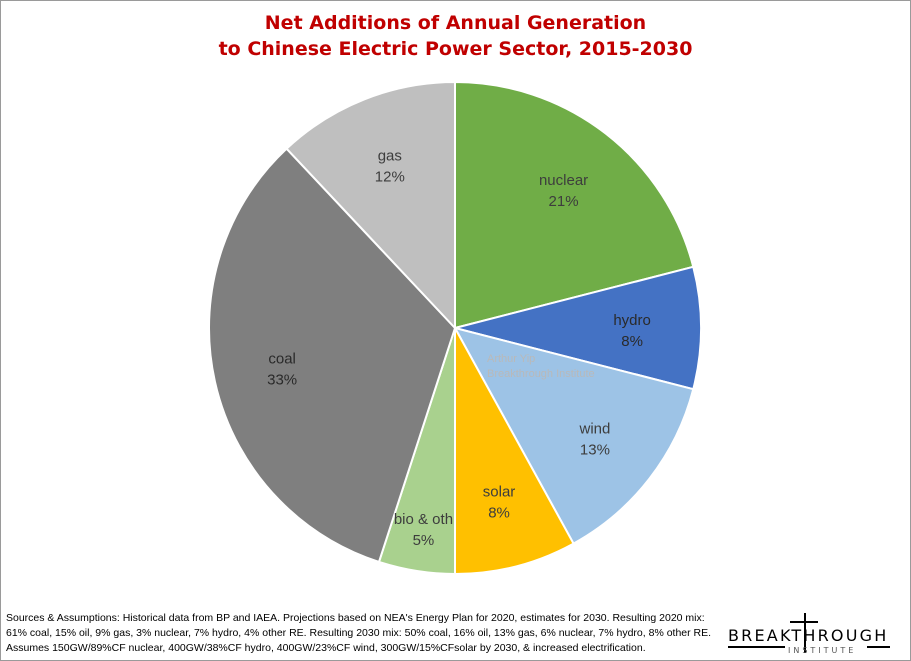 This screenshot has height=661, width=911. What do you see at coordinates (564, 201) in the screenshot?
I see `slice-value-nuclear: 21%` at bounding box center [564, 201].